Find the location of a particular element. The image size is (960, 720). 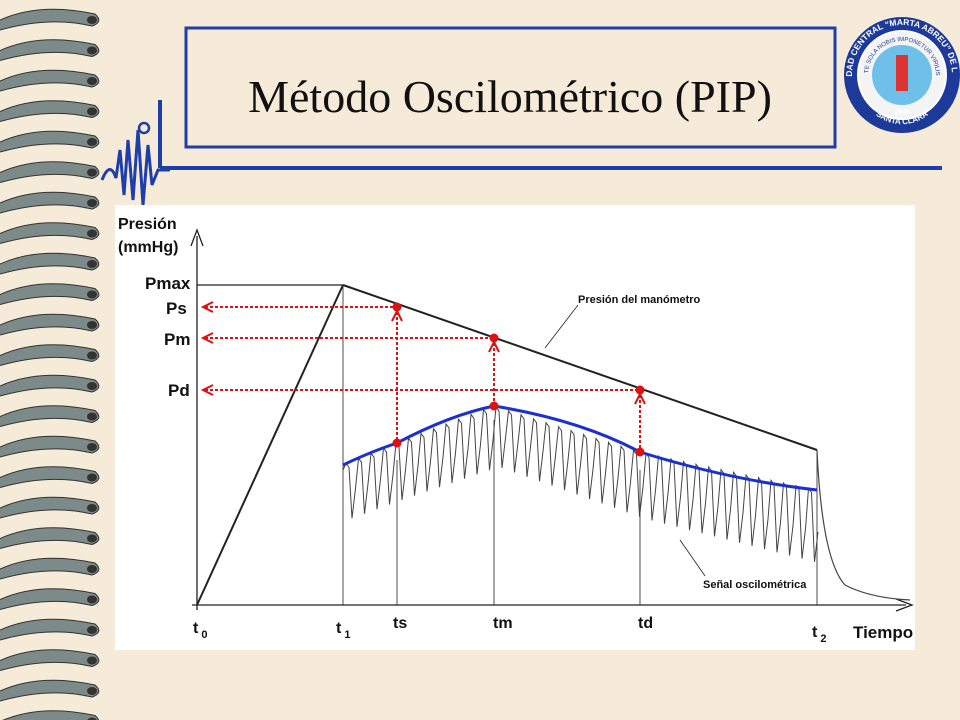

x-label: Tiempo is located at coordinates (883, 632).